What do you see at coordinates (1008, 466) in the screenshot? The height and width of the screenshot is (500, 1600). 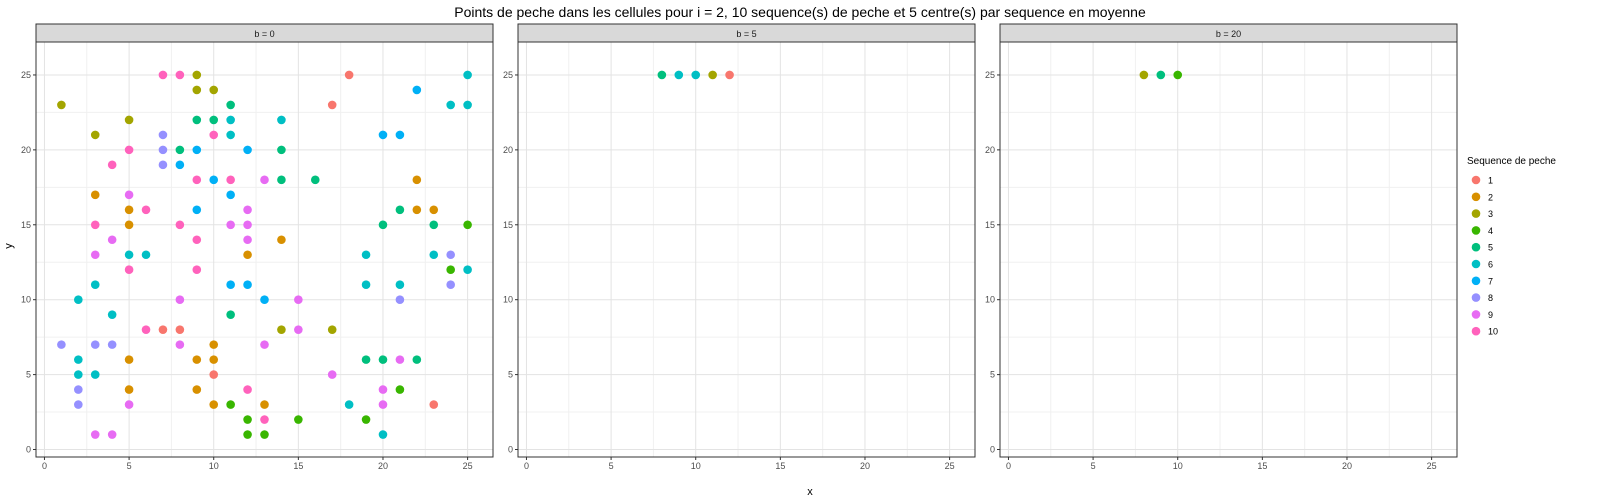 I see `x-tick-label: 0` at bounding box center [1008, 466].